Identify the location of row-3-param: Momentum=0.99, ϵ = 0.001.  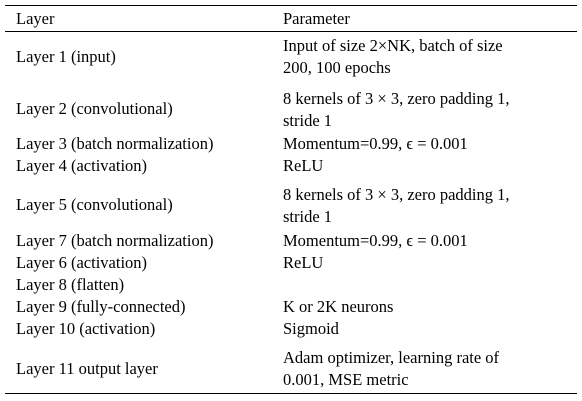
(375, 143).